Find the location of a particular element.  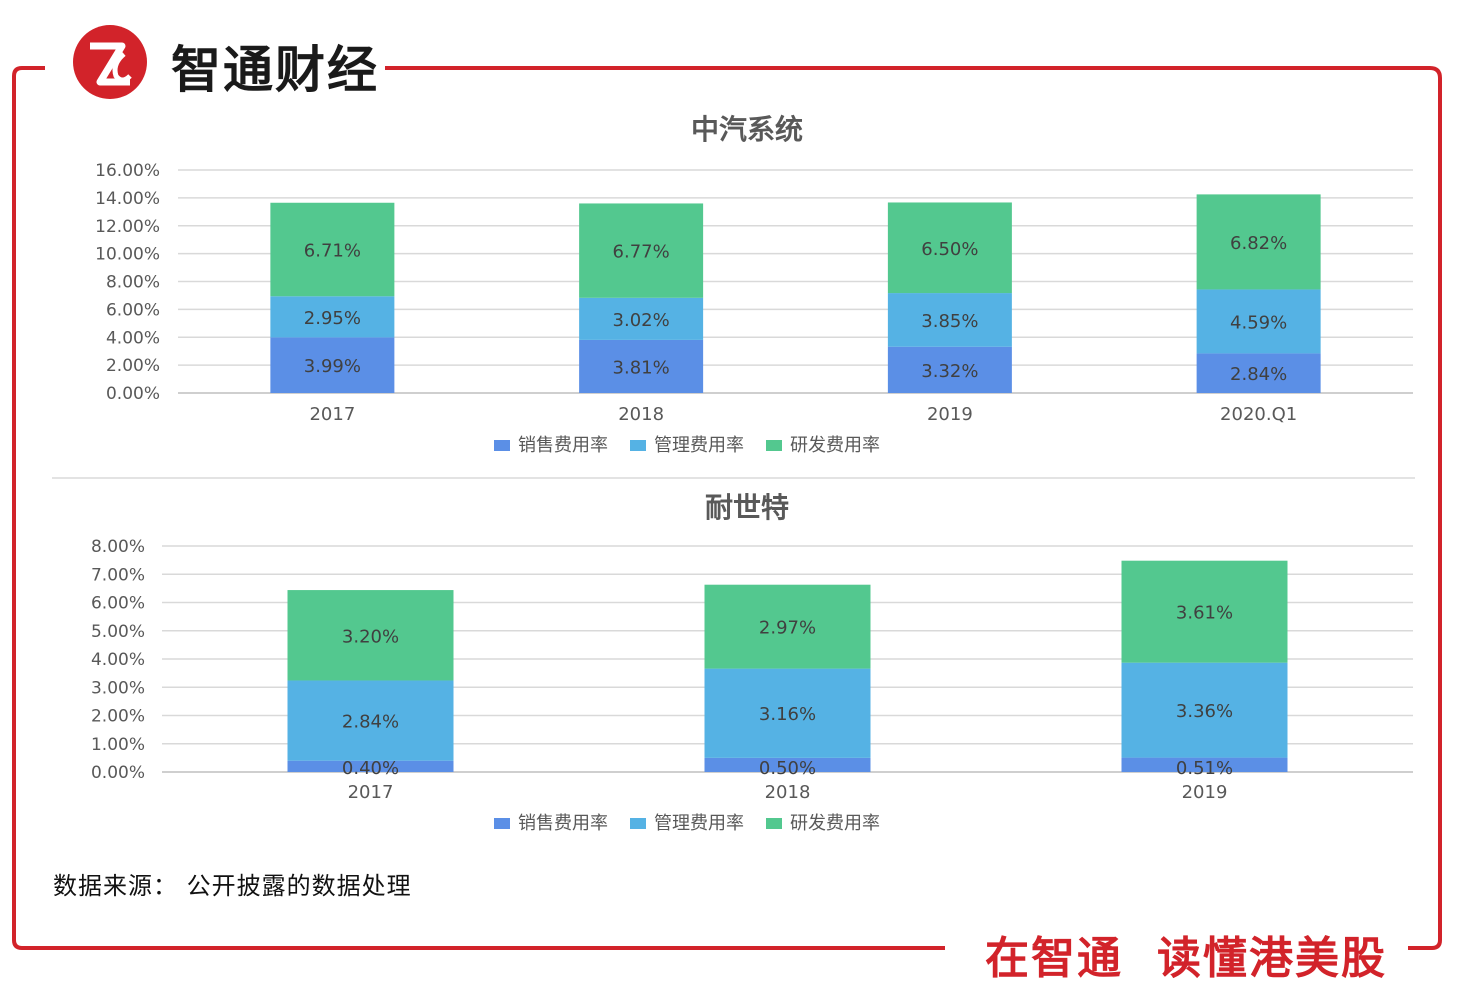

y-tick-label: 12.00% is located at coordinates (127, 227).